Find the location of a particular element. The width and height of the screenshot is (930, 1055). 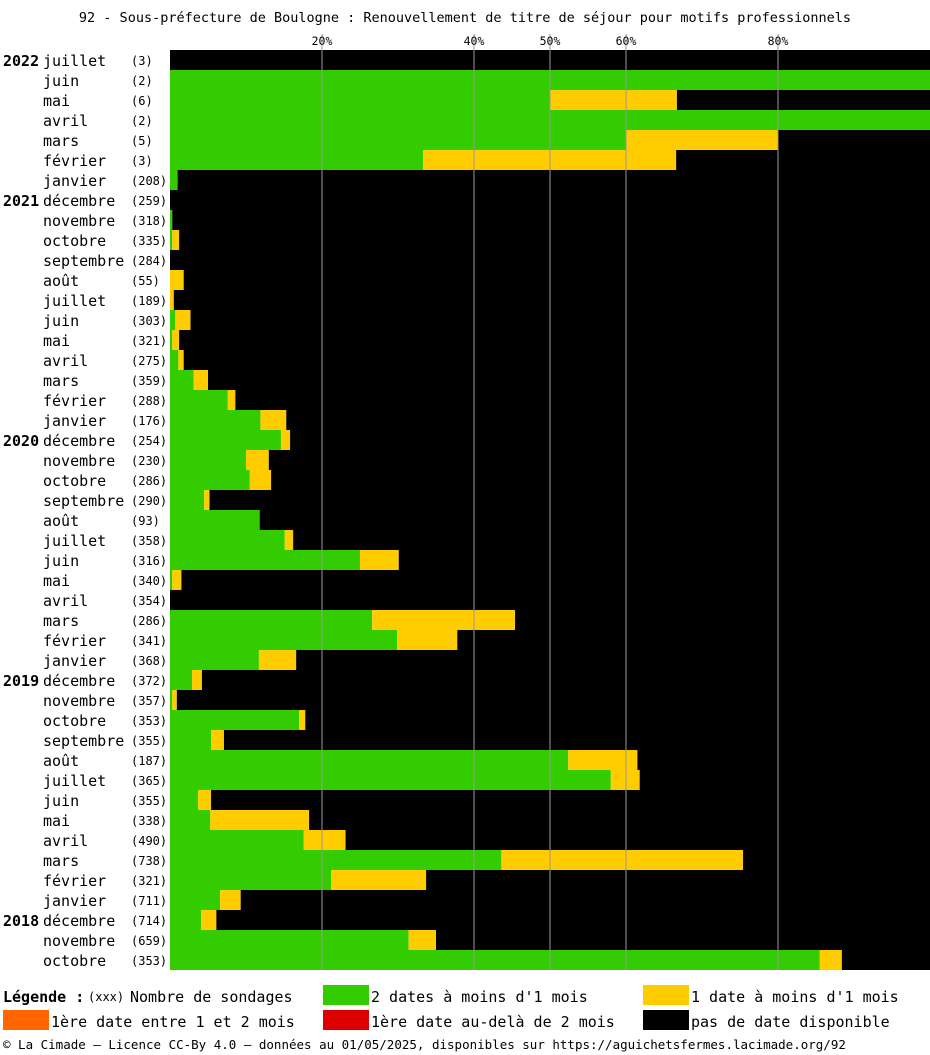

row-month-29: février is located at coordinates (74, 641).